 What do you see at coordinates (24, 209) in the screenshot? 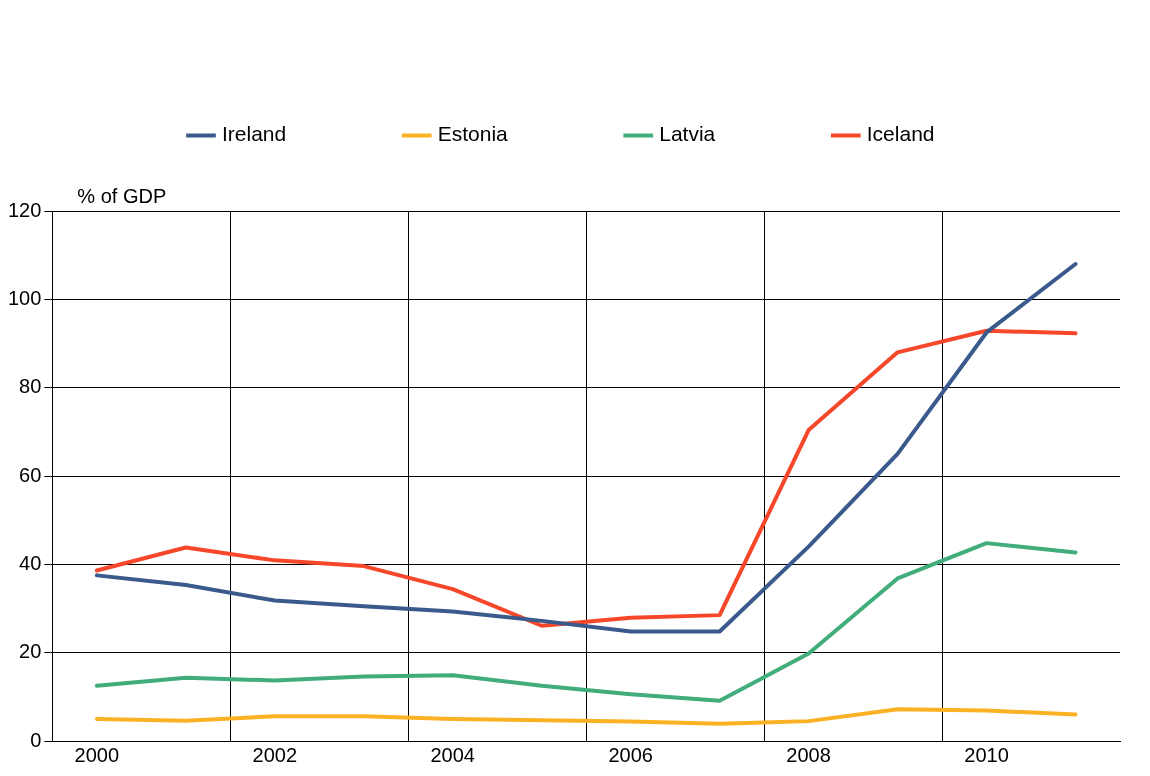
I see `y-tick-label: 120` at bounding box center [24, 209].